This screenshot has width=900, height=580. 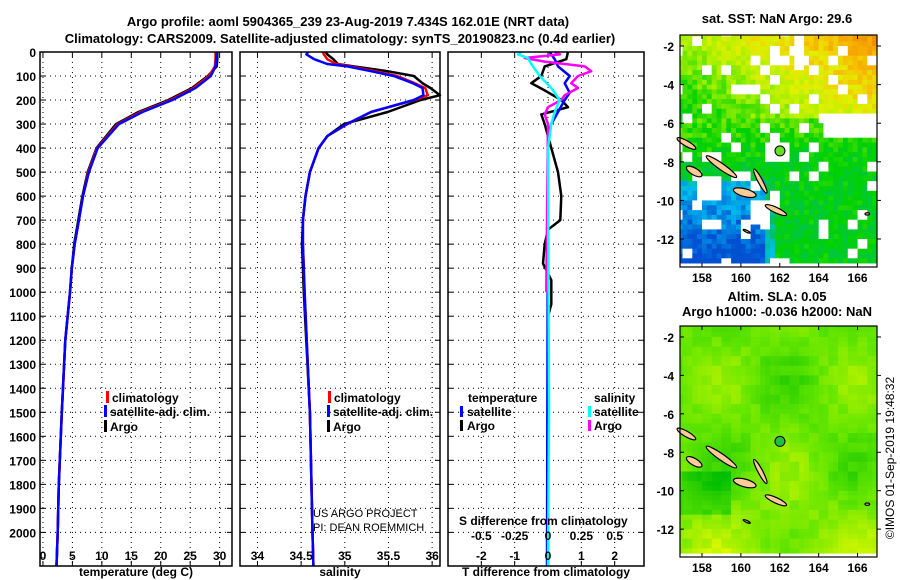 What do you see at coordinates (22, 461) in the screenshot?
I see `depth-tick-label: 1700` at bounding box center [22, 461].